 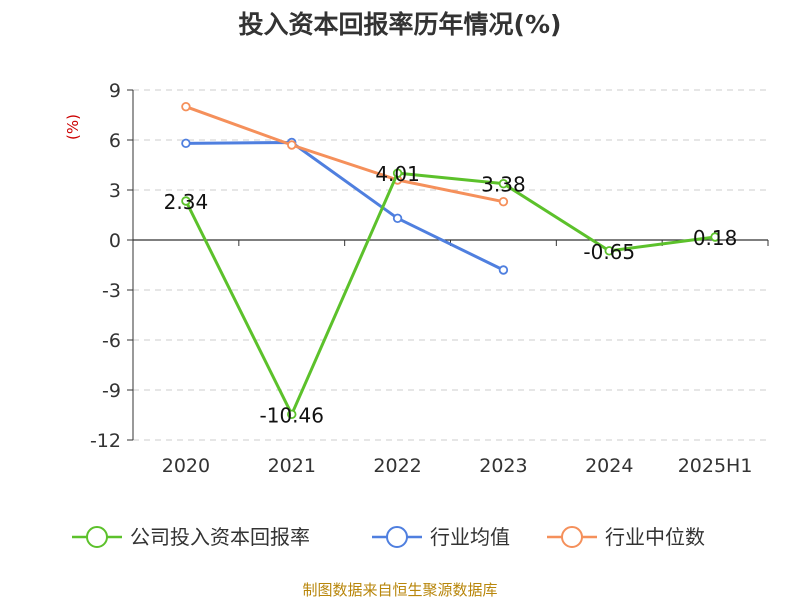 I want to click on data-label: 3.38, so click(x=503, y=185).